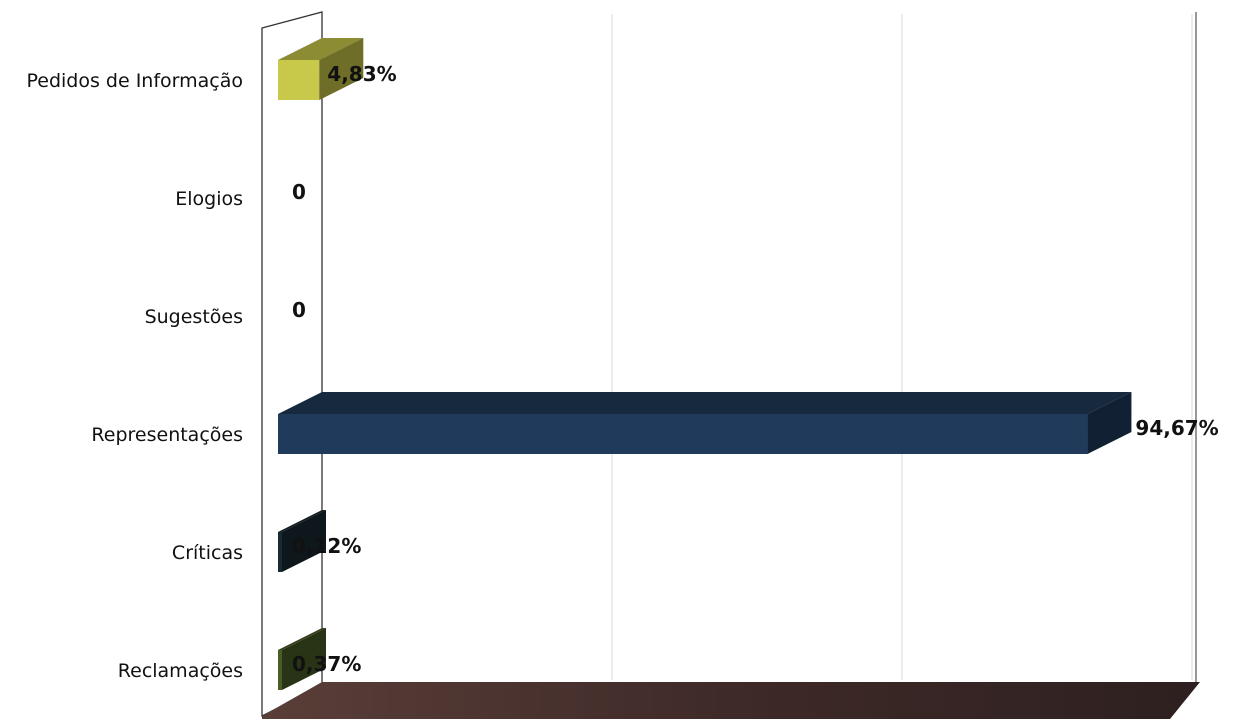 Image resolution: width=1245 pixels, height=719 pixels. Describe the element at coordinates (180, 671) in the screenshot. I see `category-label: Reclamações` at that location.